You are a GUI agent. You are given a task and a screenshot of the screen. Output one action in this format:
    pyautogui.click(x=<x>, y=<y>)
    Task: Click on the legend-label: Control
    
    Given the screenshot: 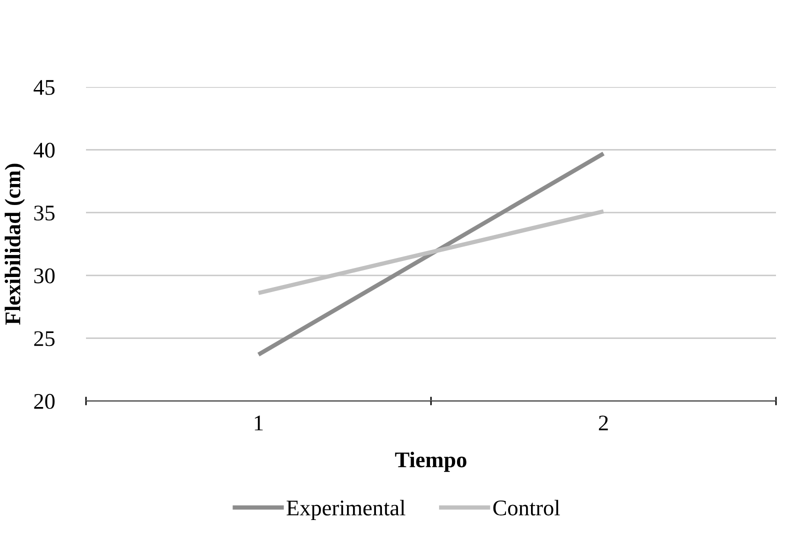 What is the action you would take?
    pyautogui.click(x=526, y=508)
    